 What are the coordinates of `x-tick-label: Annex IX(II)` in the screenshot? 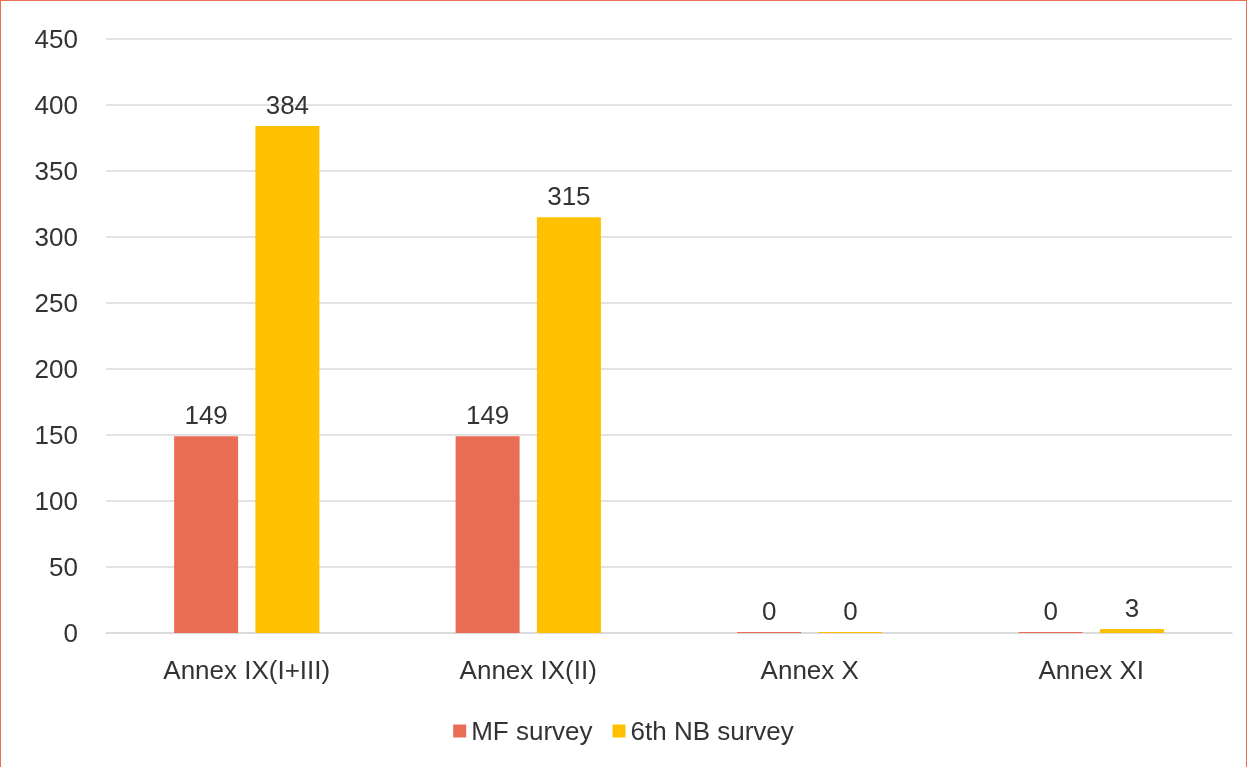 It's located at (528, 670).